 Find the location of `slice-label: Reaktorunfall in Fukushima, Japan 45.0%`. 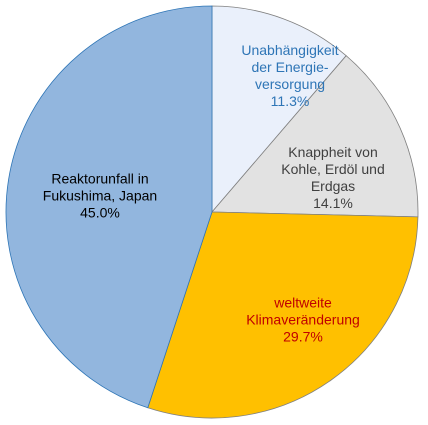

slice-label: Reaktorunfall in Fukushima, Japan 45.0% is located at coordinates (100, 196).